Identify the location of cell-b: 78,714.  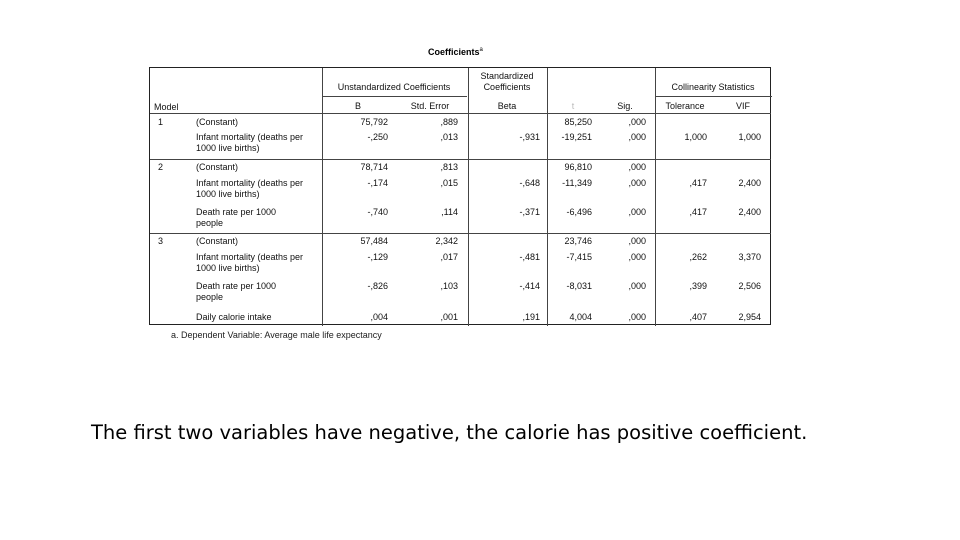
(374, 167).